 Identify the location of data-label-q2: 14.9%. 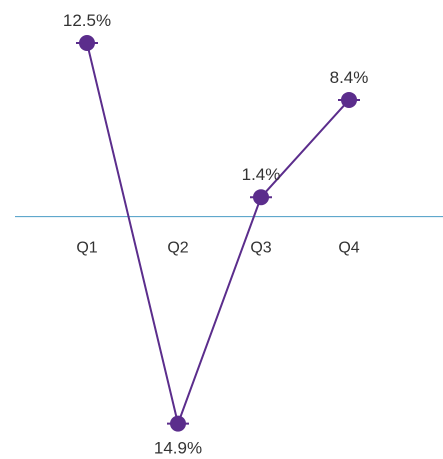
(178, 448).